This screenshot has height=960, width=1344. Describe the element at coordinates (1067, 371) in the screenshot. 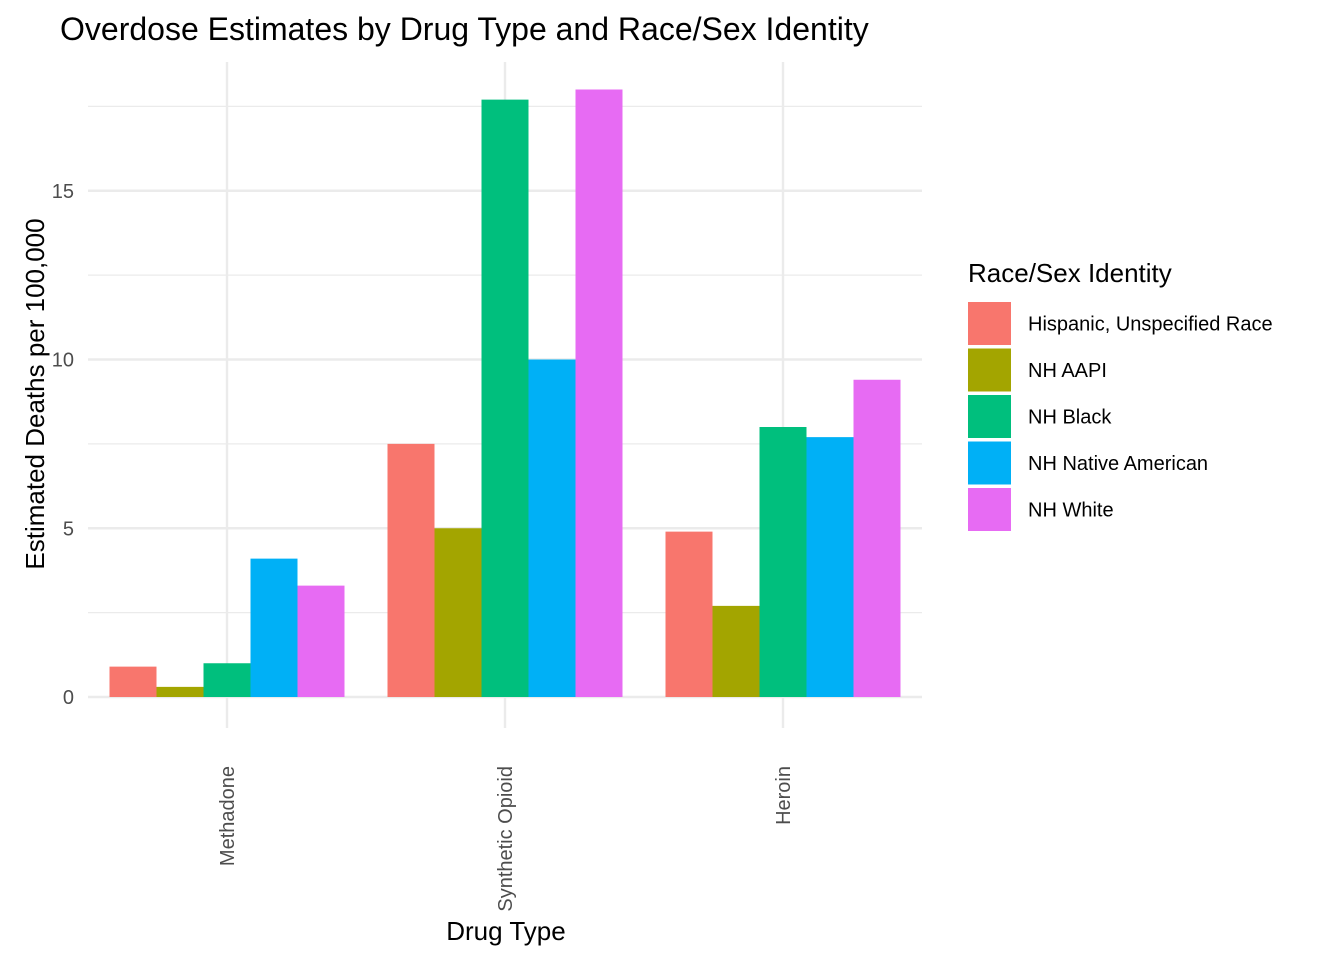

I see `legend-label: NH AAPI` at that location.